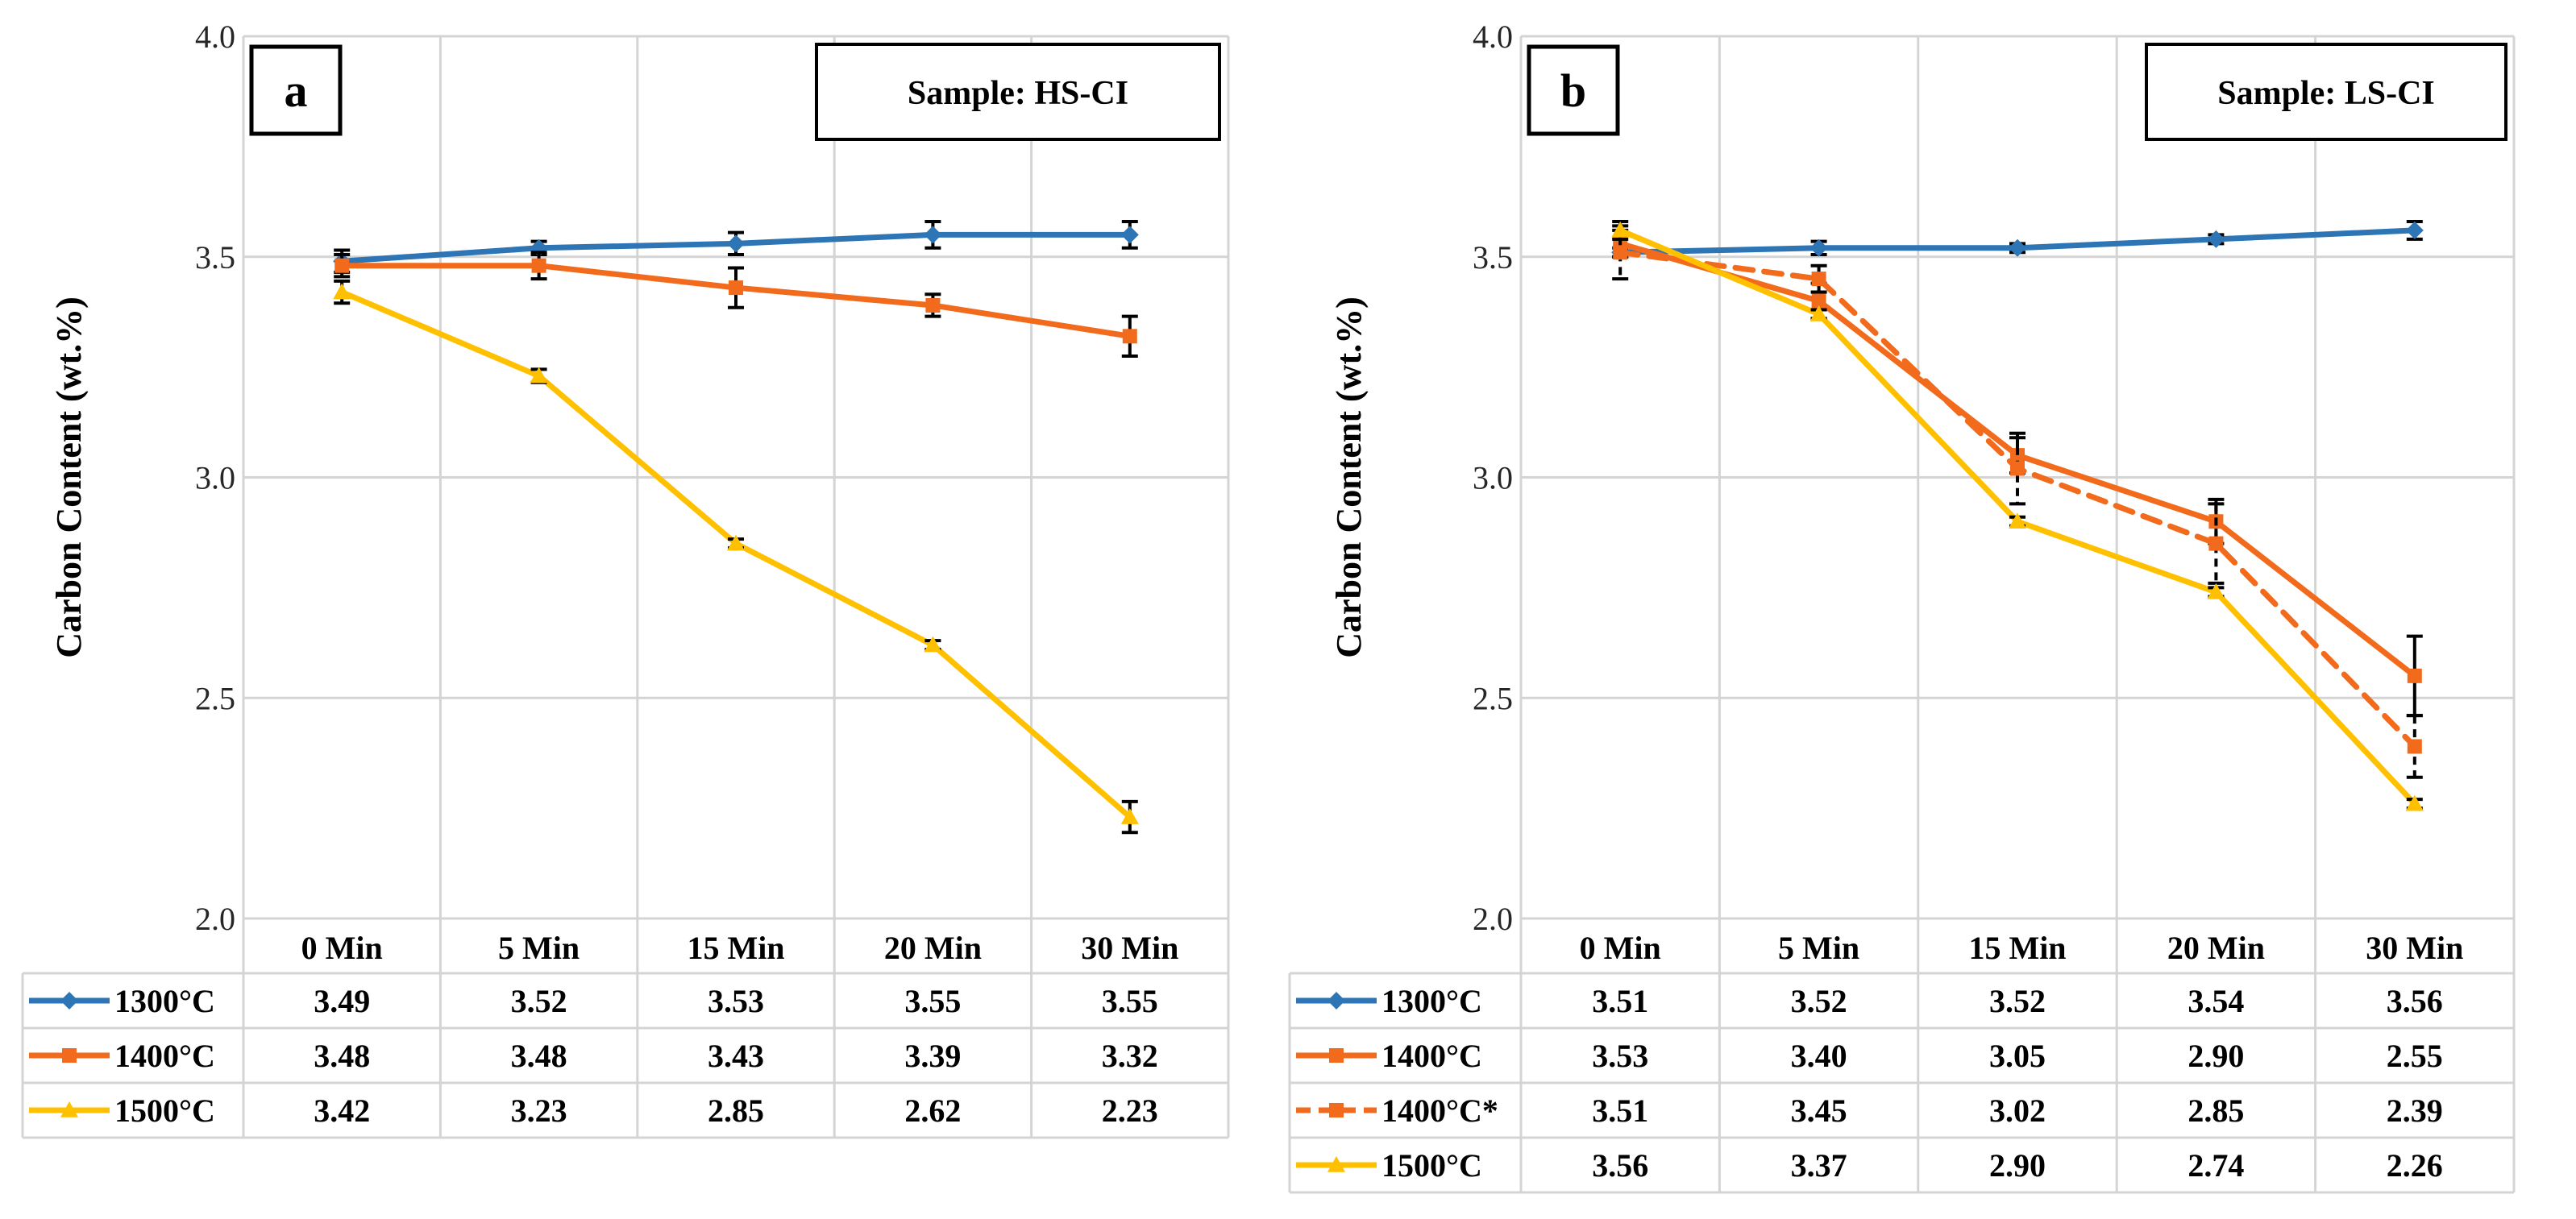 The width and height of the screenshot is (2576, 1219). Describe the element at coordinates (1439, 1111) in the screenshot. I see `legend-series-name: 1400°C*` at that location.